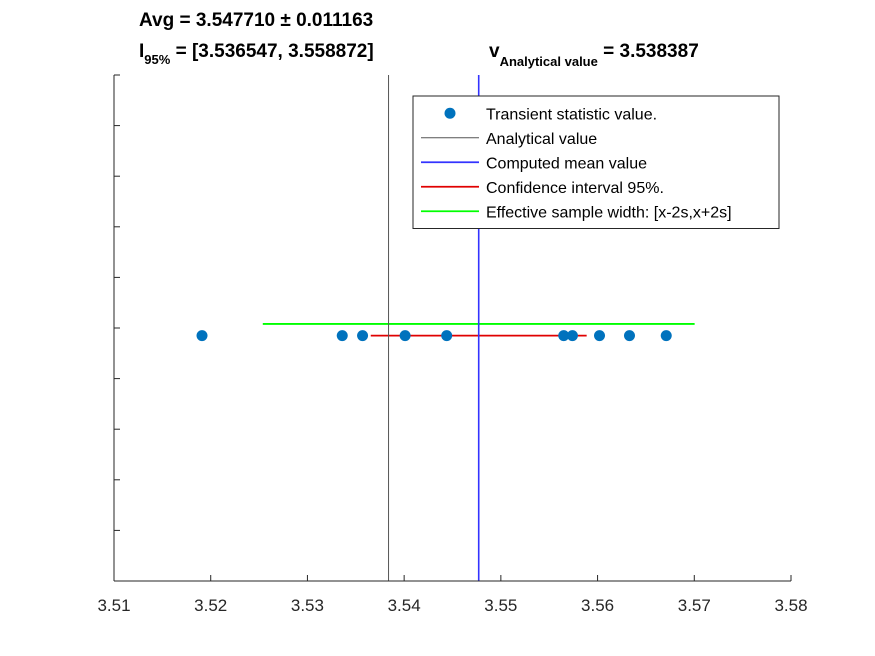  I want to click on x-tick-label-7: 3.58, so click(790, 605).